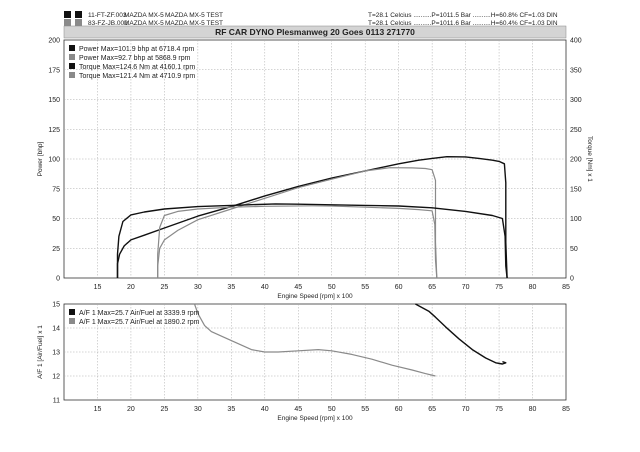  Describe the element at coordinates (572, 279) in the screenshot. I see `pt-y2tick-label: 0` at that location.